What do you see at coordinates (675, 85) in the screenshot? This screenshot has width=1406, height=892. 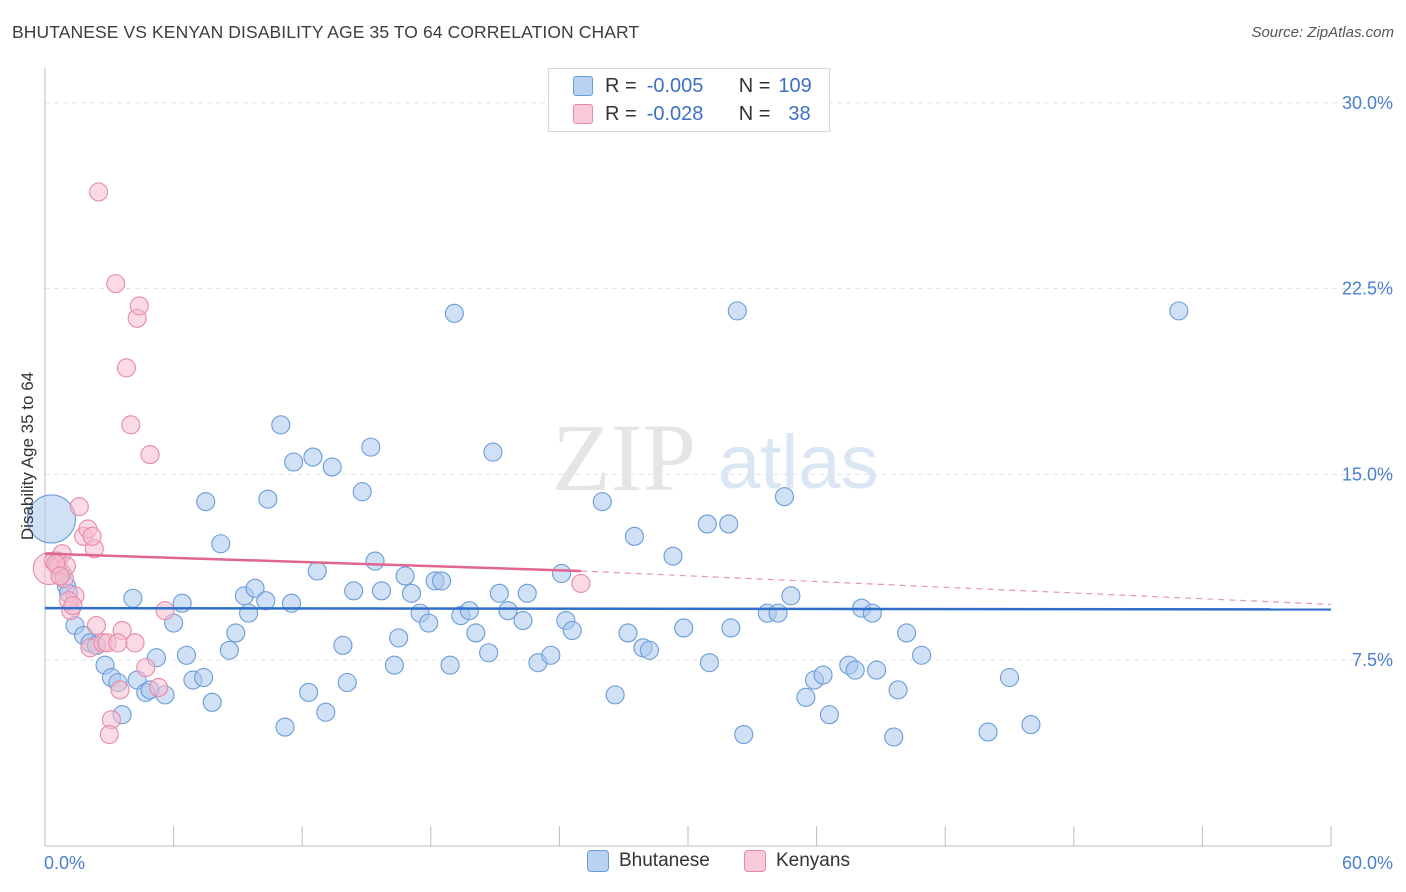 I see `legend-r-value: -0.005` at bounding box center [675, 85].